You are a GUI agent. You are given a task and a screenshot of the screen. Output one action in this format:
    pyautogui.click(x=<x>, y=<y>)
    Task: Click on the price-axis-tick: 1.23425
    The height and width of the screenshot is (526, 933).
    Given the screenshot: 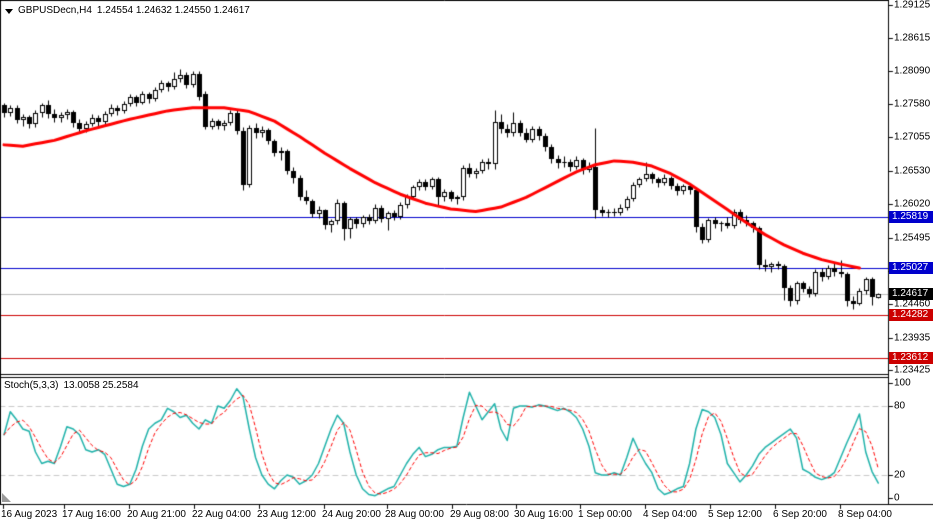 What is the action you would take?
    pyautogui.click(x=912, y=370)
    